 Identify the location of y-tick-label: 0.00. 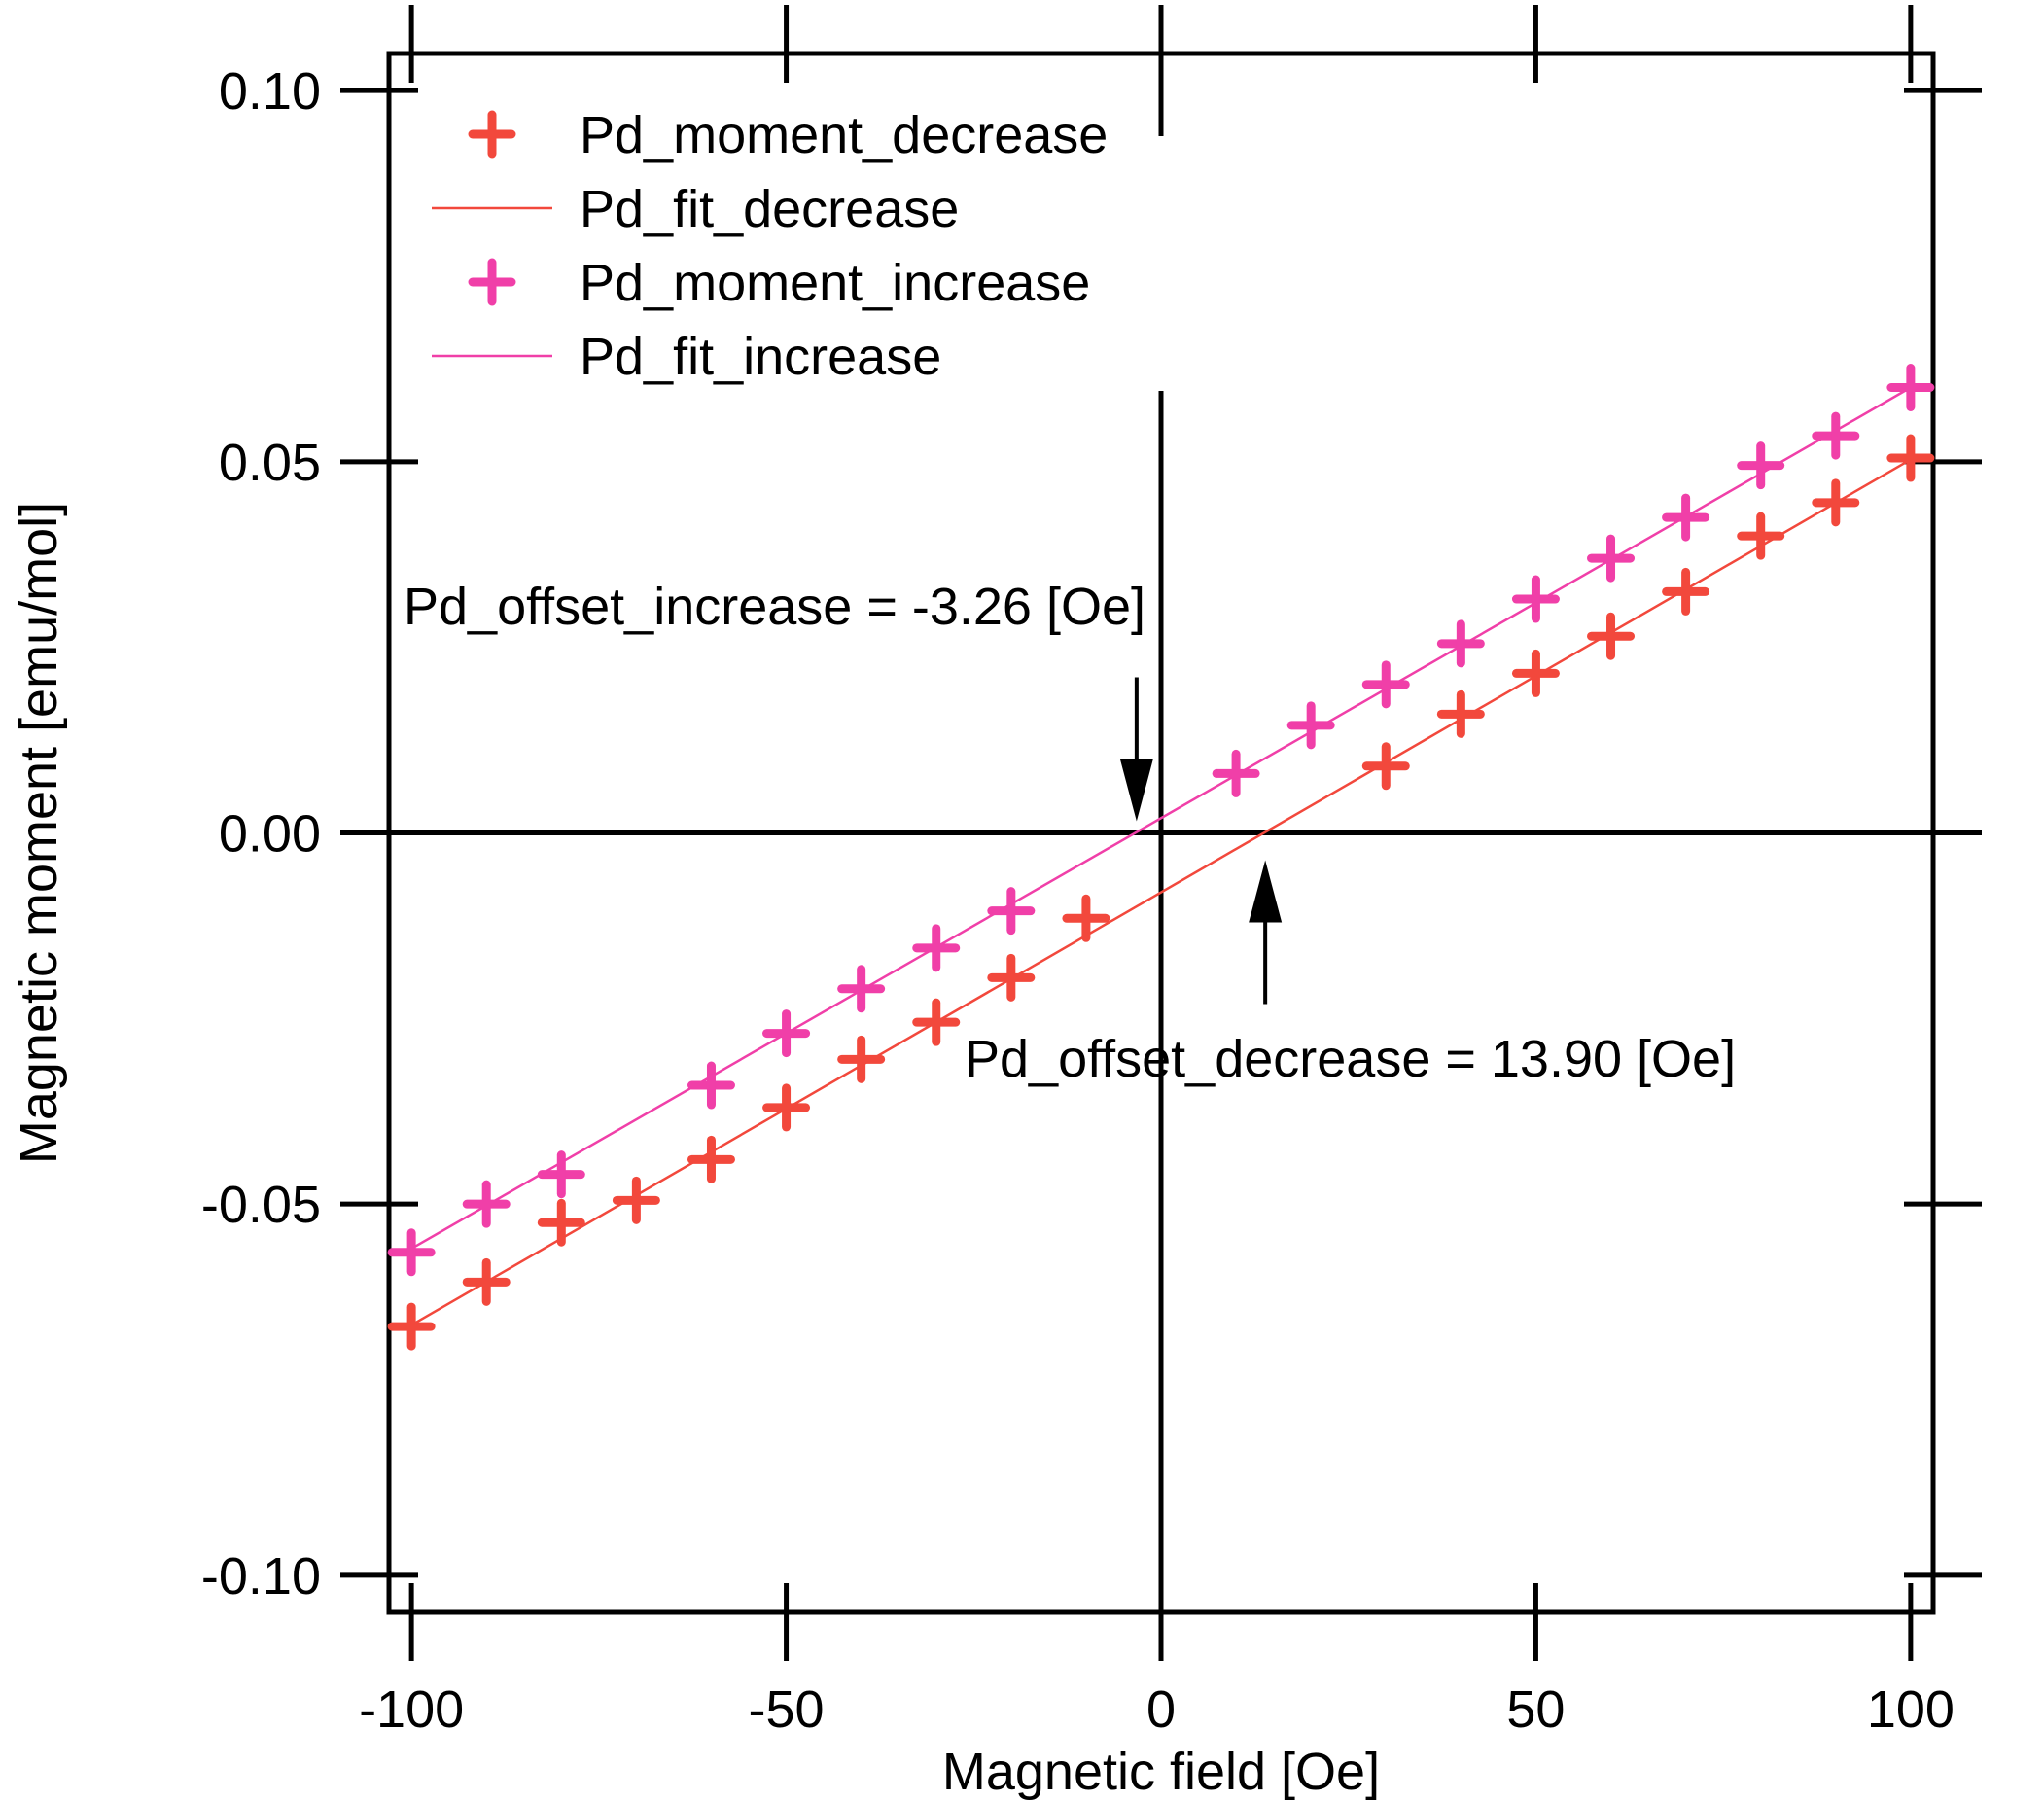
(270, 834).